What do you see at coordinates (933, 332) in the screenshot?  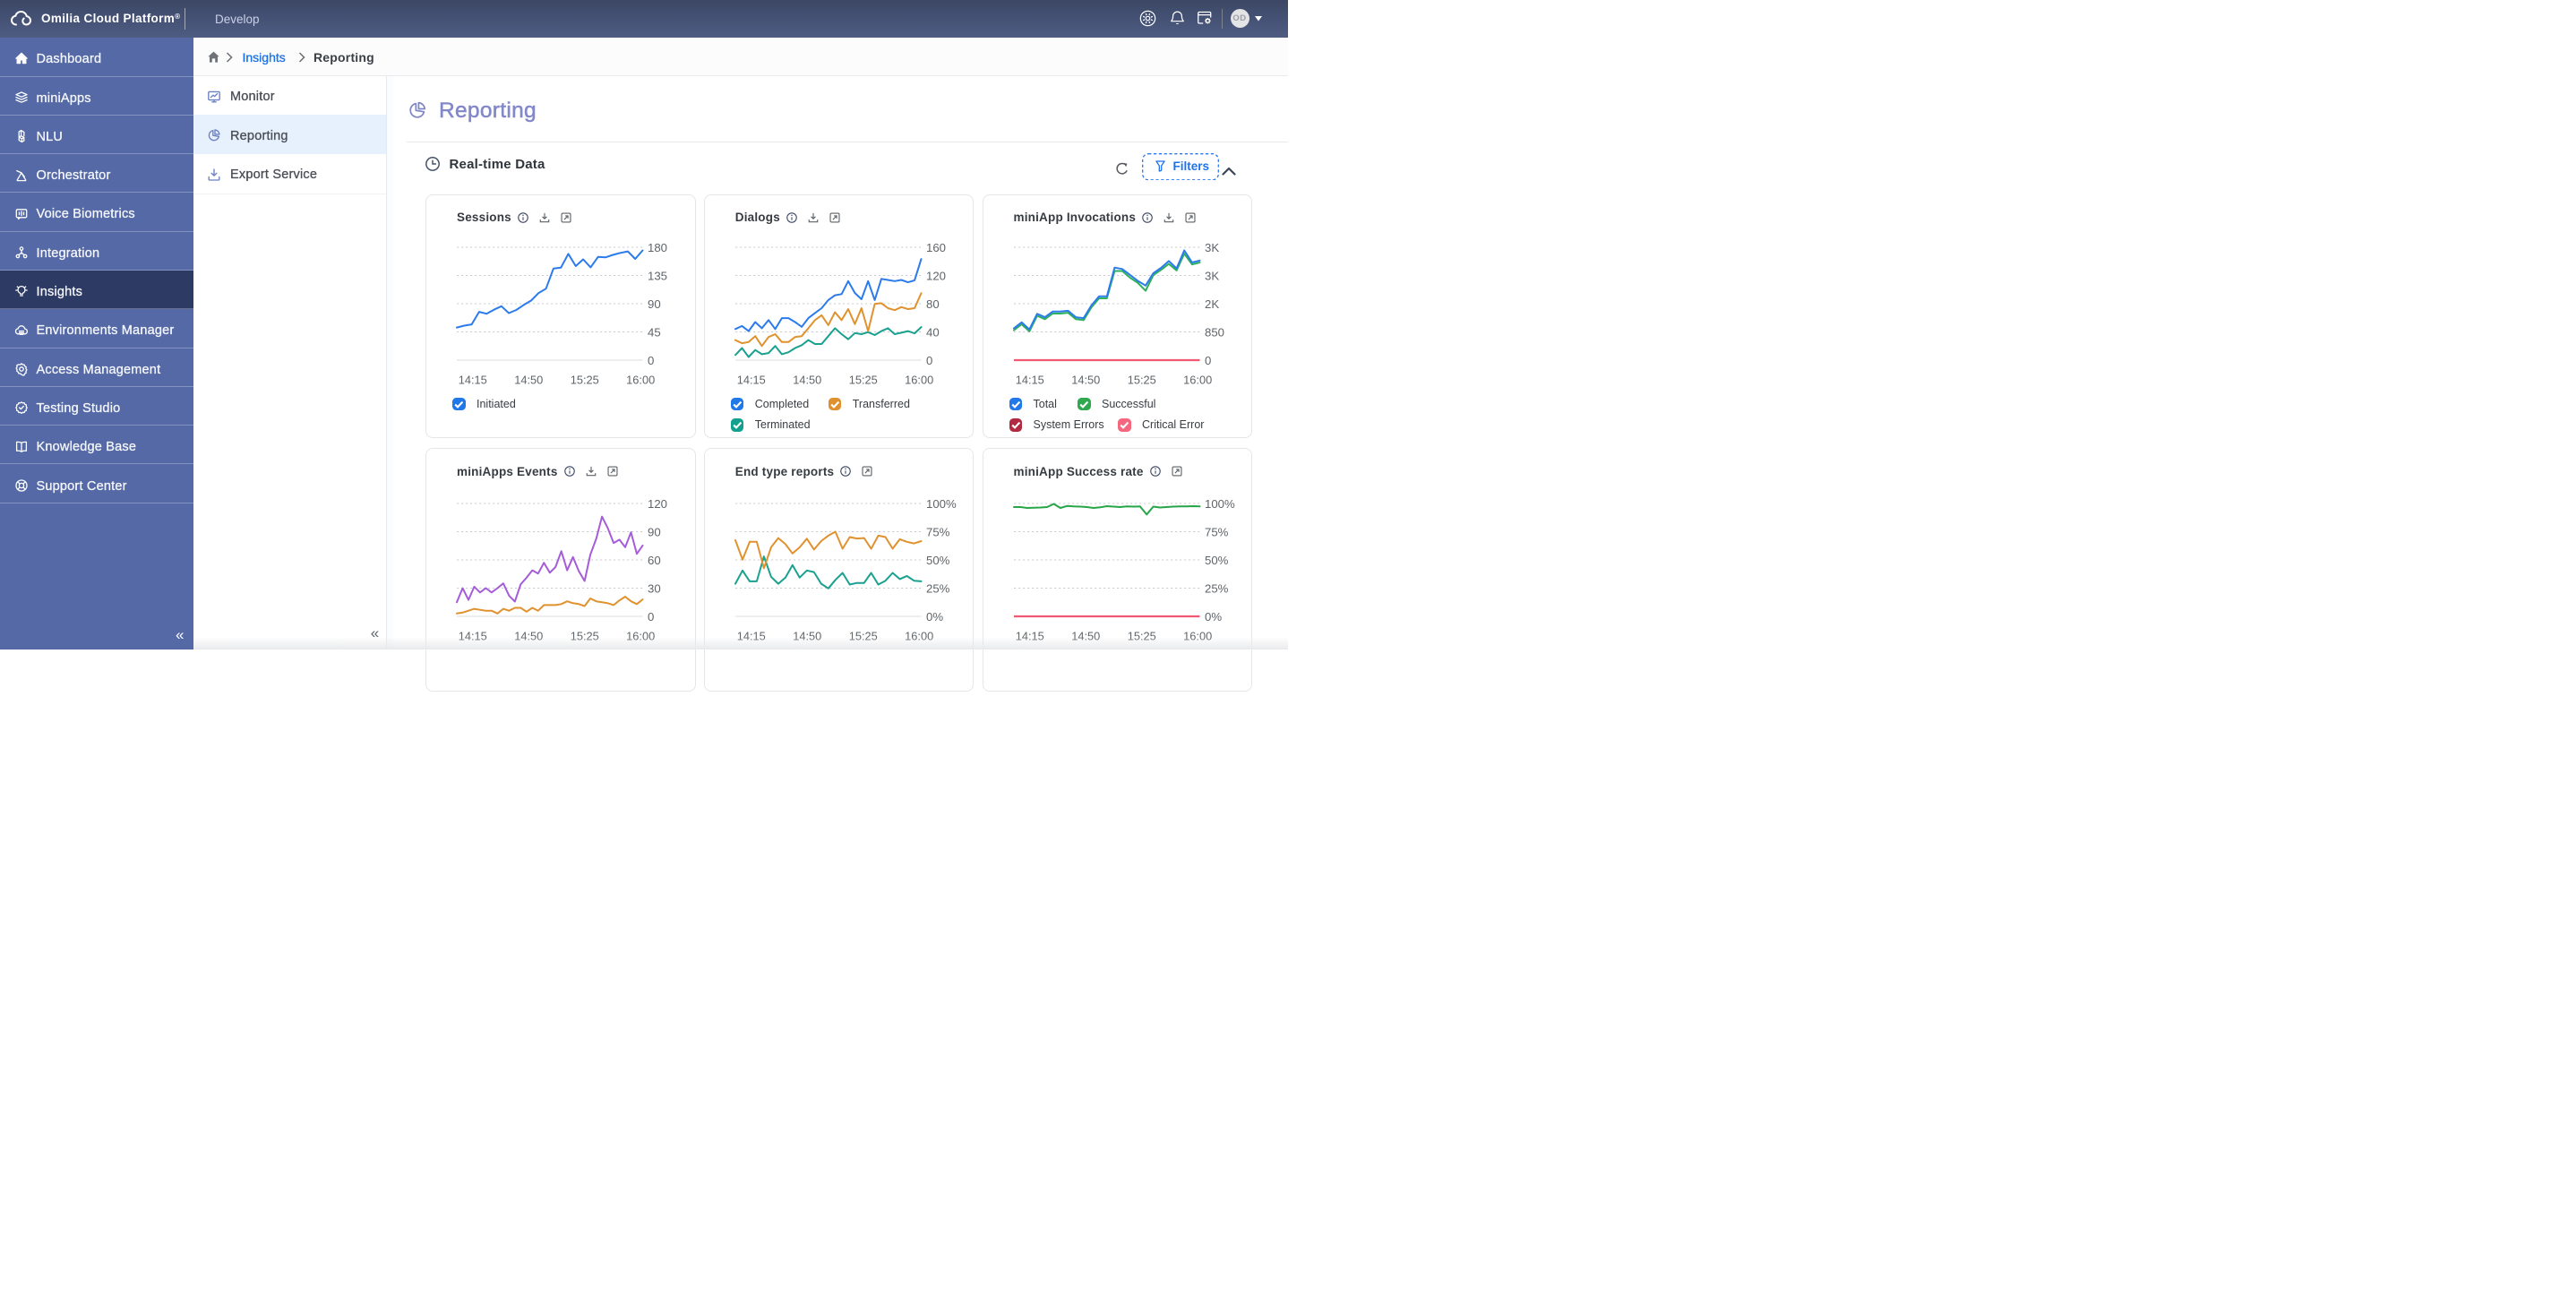 I see `svg-text: 40` at bounding box center [933, 332].